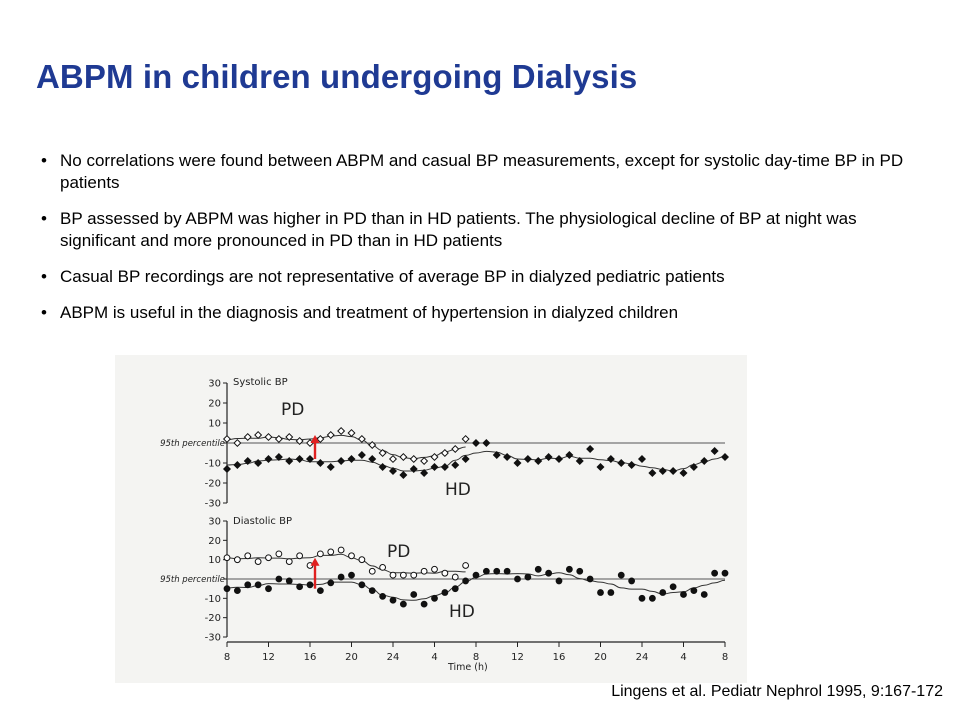 This screenshot has height=720, width=960. Describe the element at coordinates (517, 657) in the screenshot. I see `x-tick-label: 12` at that location.